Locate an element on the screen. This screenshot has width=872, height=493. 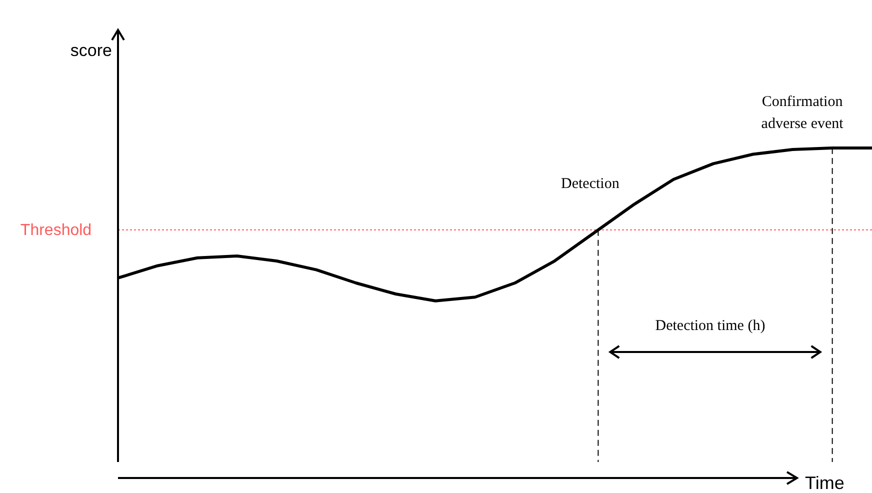
x-axis-title: Time is located at coordinates (824, 483).